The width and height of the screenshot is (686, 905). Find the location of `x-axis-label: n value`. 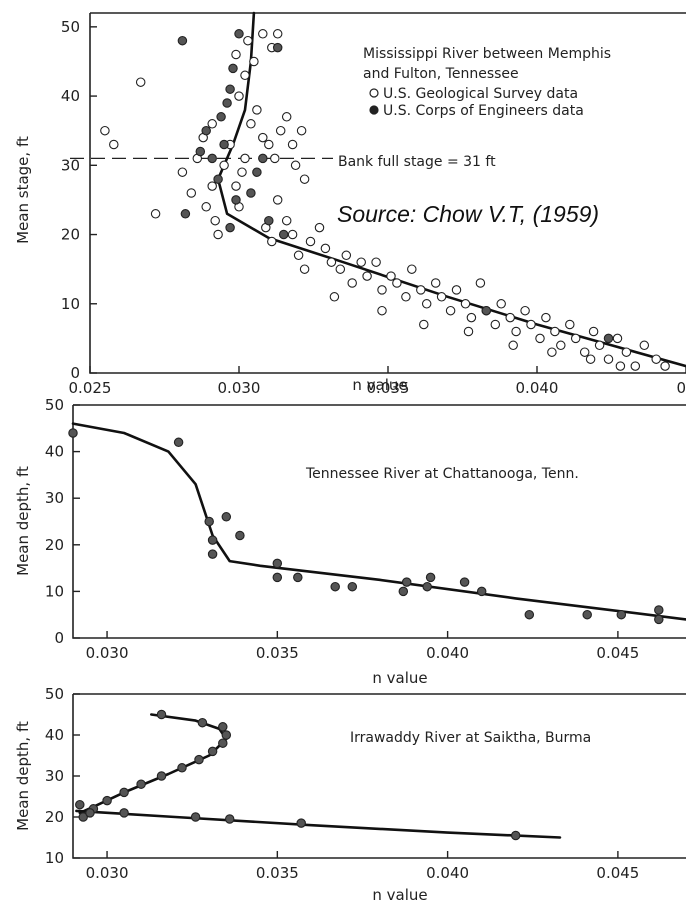

x-axis-label: n value is located at coordinates (399, 678).